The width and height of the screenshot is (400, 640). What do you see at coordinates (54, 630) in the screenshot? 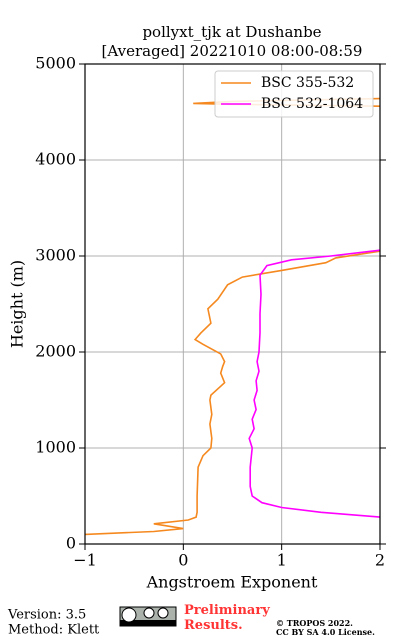
I see `method: Method: Klett` at bounding box center [54, 630].